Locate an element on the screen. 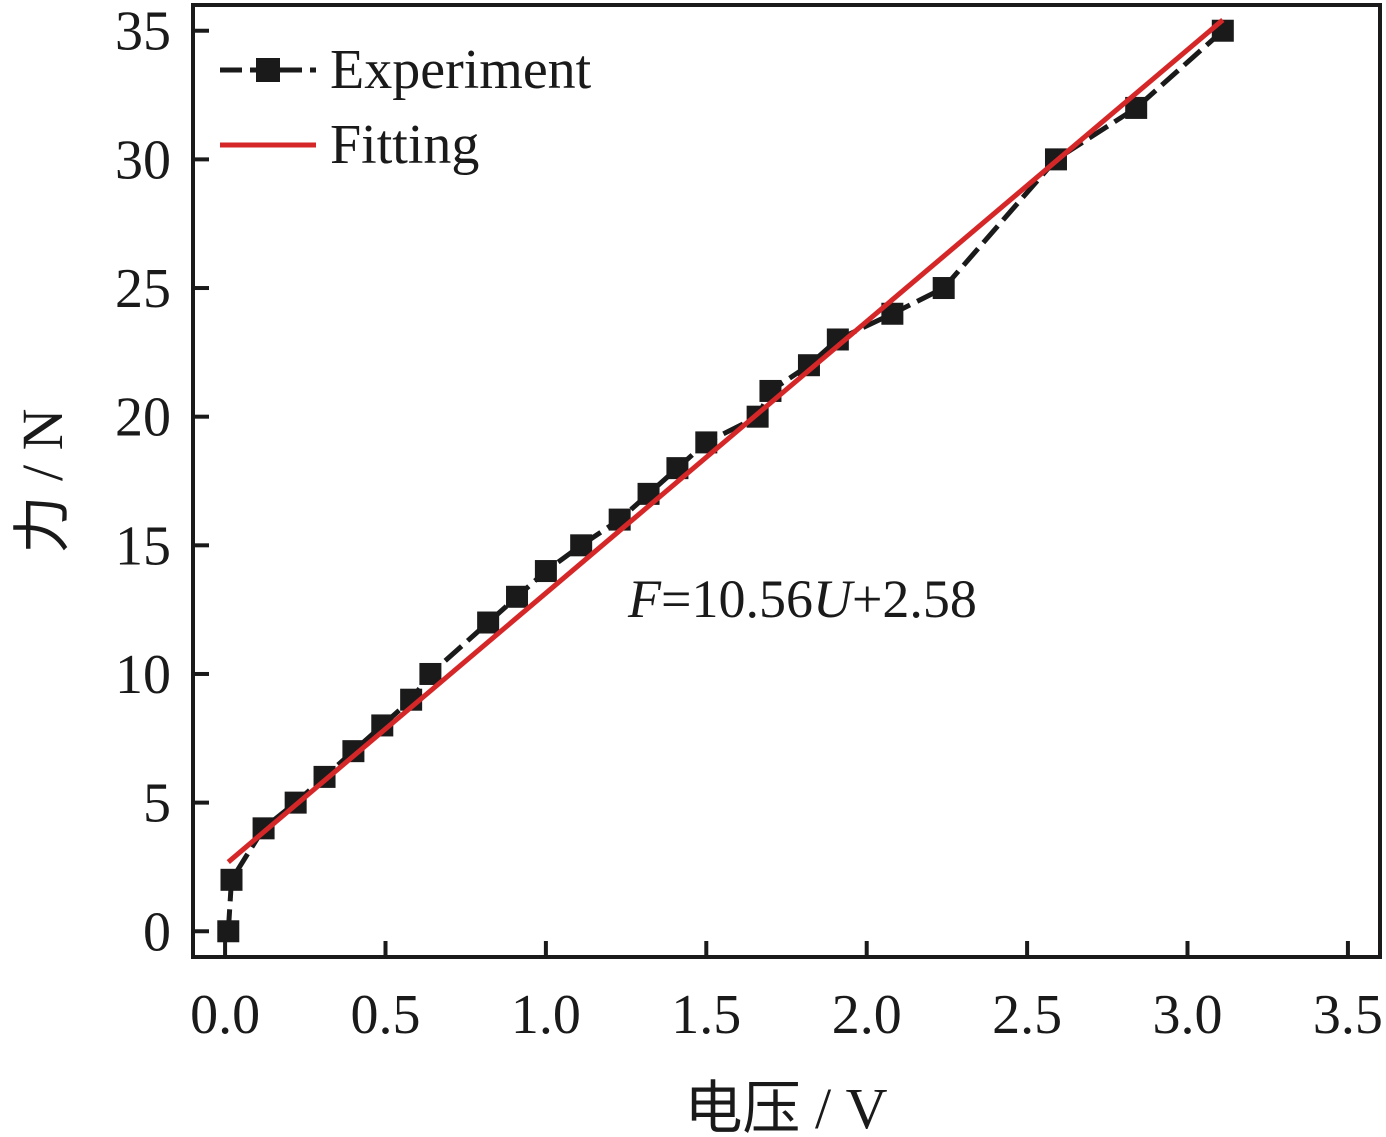 The height and width of the screenshot is (1137, 1386). x-tick-label: 2.5 is located at coordinates (1027, 1015).